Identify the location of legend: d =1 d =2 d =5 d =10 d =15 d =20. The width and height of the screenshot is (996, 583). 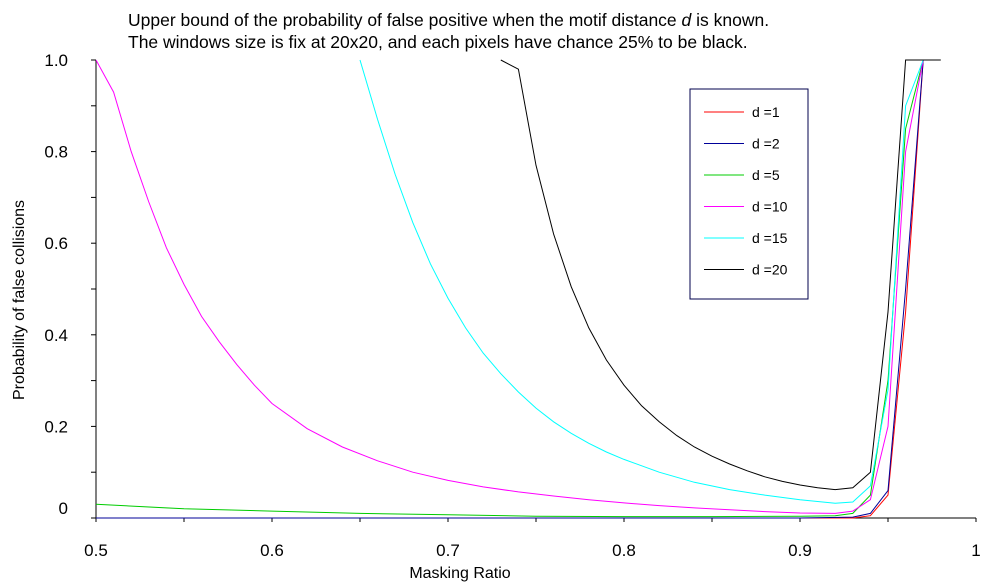
(749, 194).